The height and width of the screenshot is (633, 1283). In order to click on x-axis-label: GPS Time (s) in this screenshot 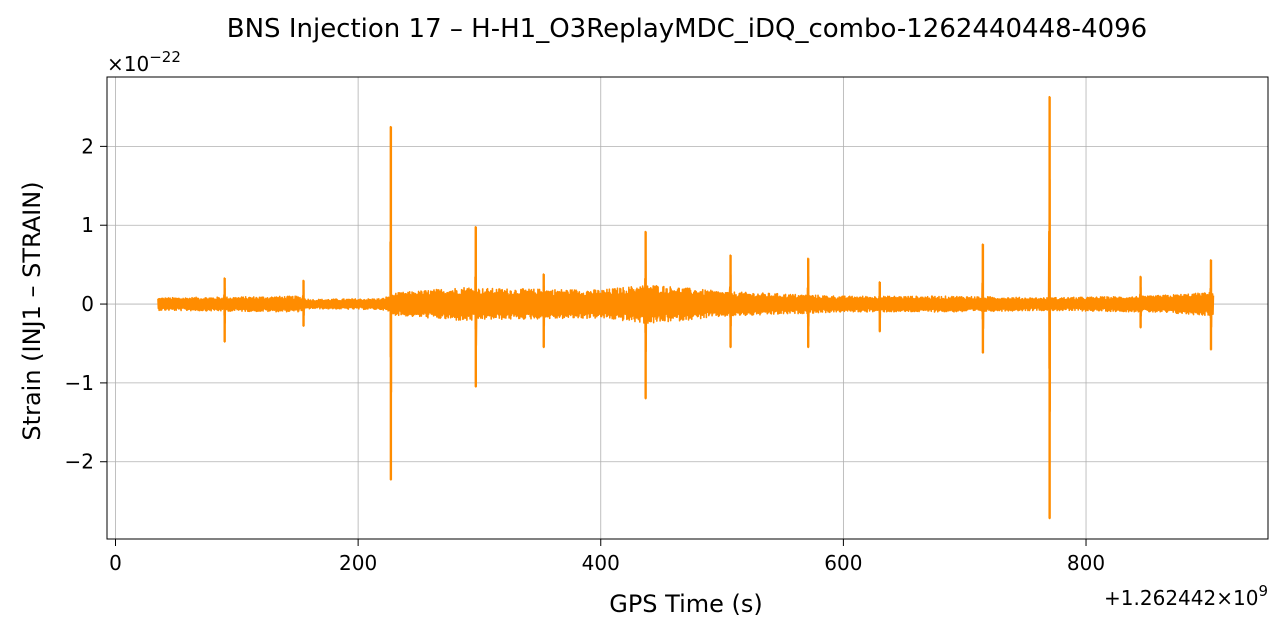, I will do `click(686, 604)`.